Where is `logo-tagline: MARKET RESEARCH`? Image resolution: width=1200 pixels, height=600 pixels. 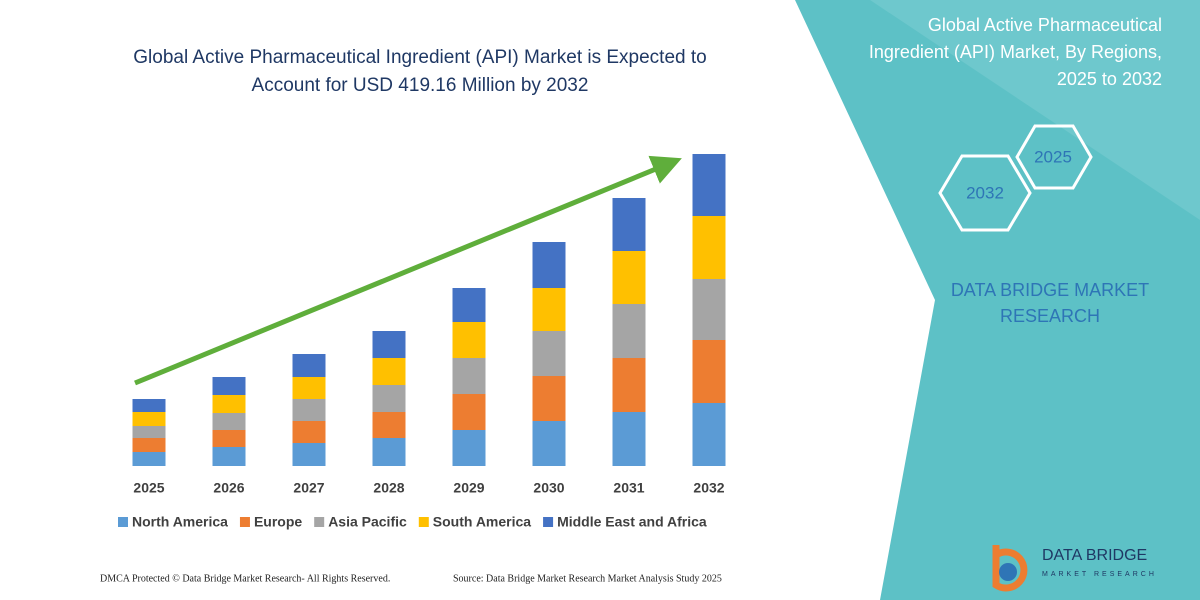
logo-tagline: MARKET RESEARCH is located at coordinates (1099, 574).